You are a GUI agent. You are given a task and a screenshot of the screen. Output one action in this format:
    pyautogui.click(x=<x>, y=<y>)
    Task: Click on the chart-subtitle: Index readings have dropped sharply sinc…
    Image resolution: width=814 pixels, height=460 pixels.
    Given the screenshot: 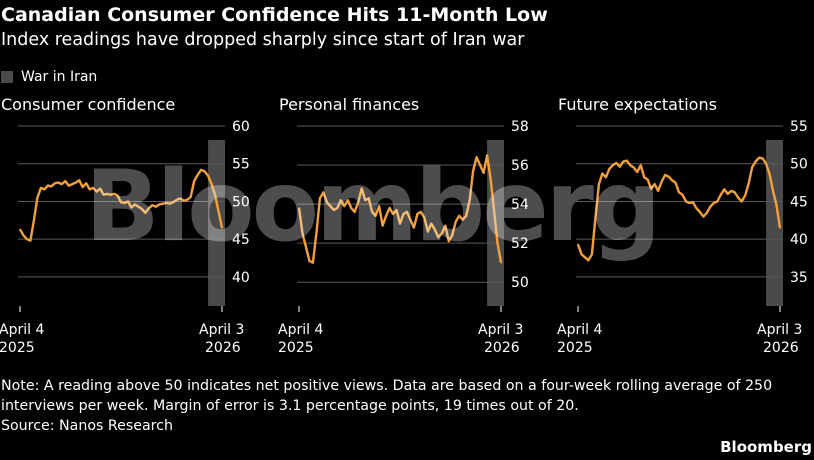 What is the action you would take?
    pyautogui.click(x=263, y=40)
    